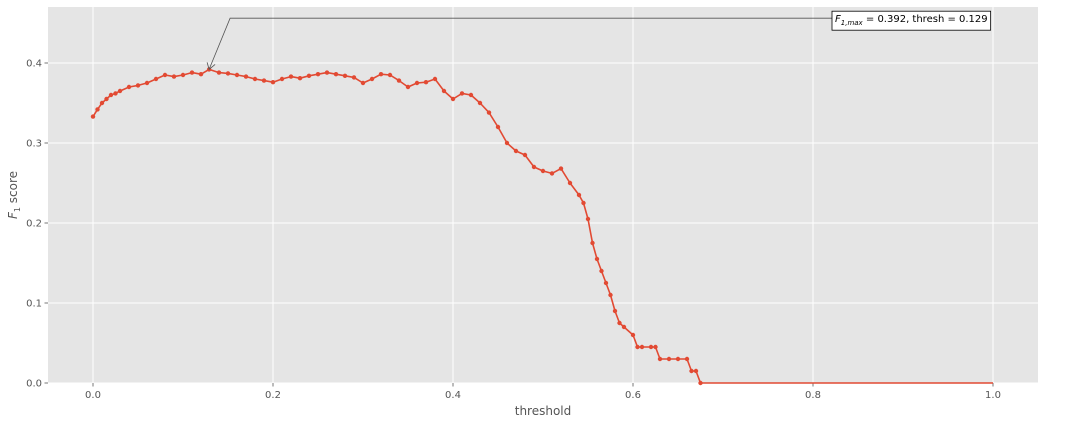 This screenshot has height=424, width=1072. I want to click on y-tick-label: 0.4, so click(34, 64).